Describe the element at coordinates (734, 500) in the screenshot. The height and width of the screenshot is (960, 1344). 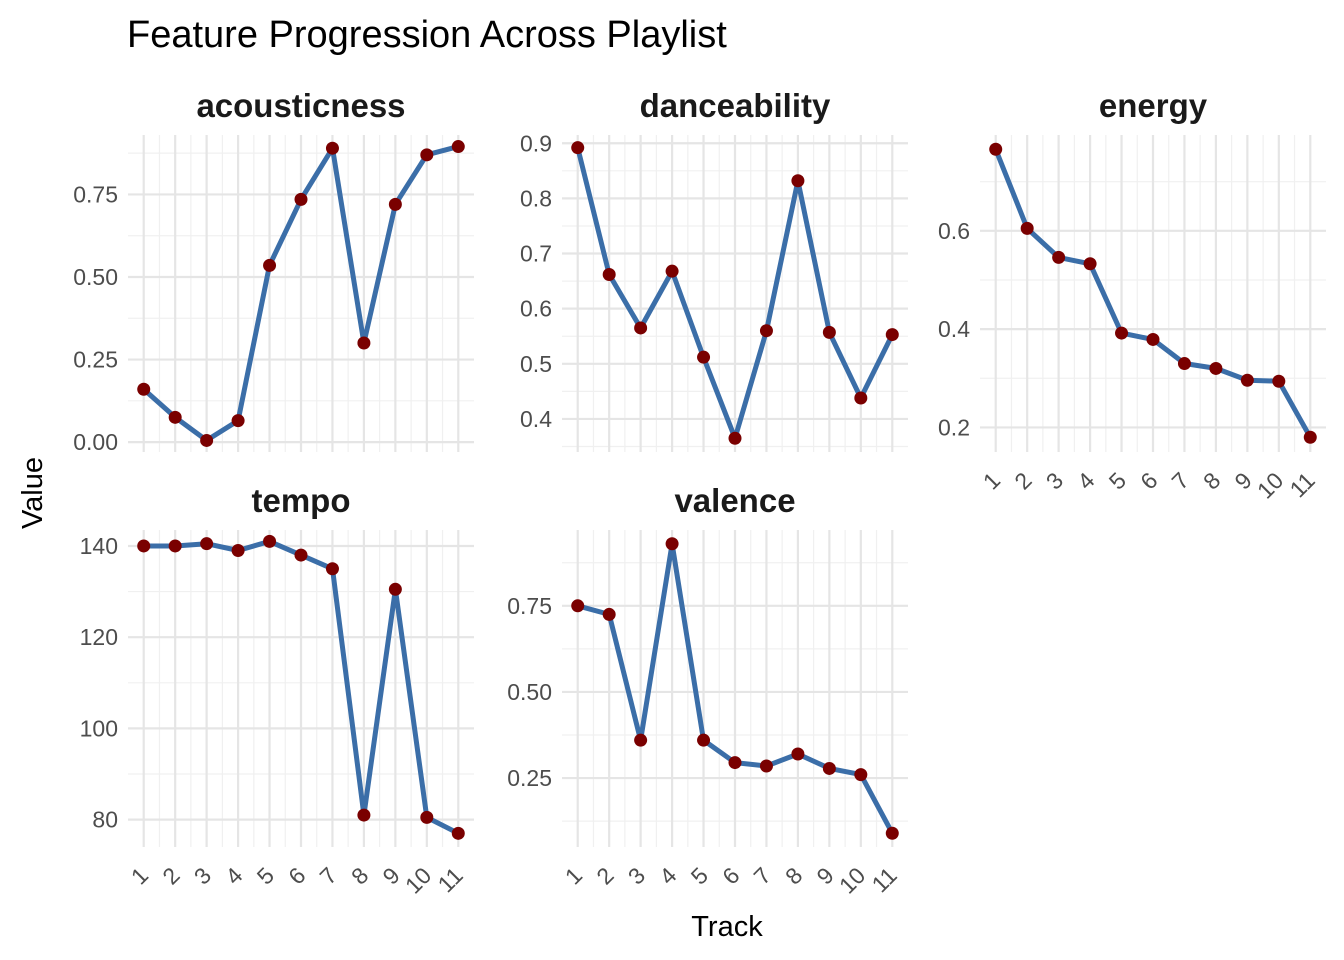
I see `facet-label-valence: valence` at that location.